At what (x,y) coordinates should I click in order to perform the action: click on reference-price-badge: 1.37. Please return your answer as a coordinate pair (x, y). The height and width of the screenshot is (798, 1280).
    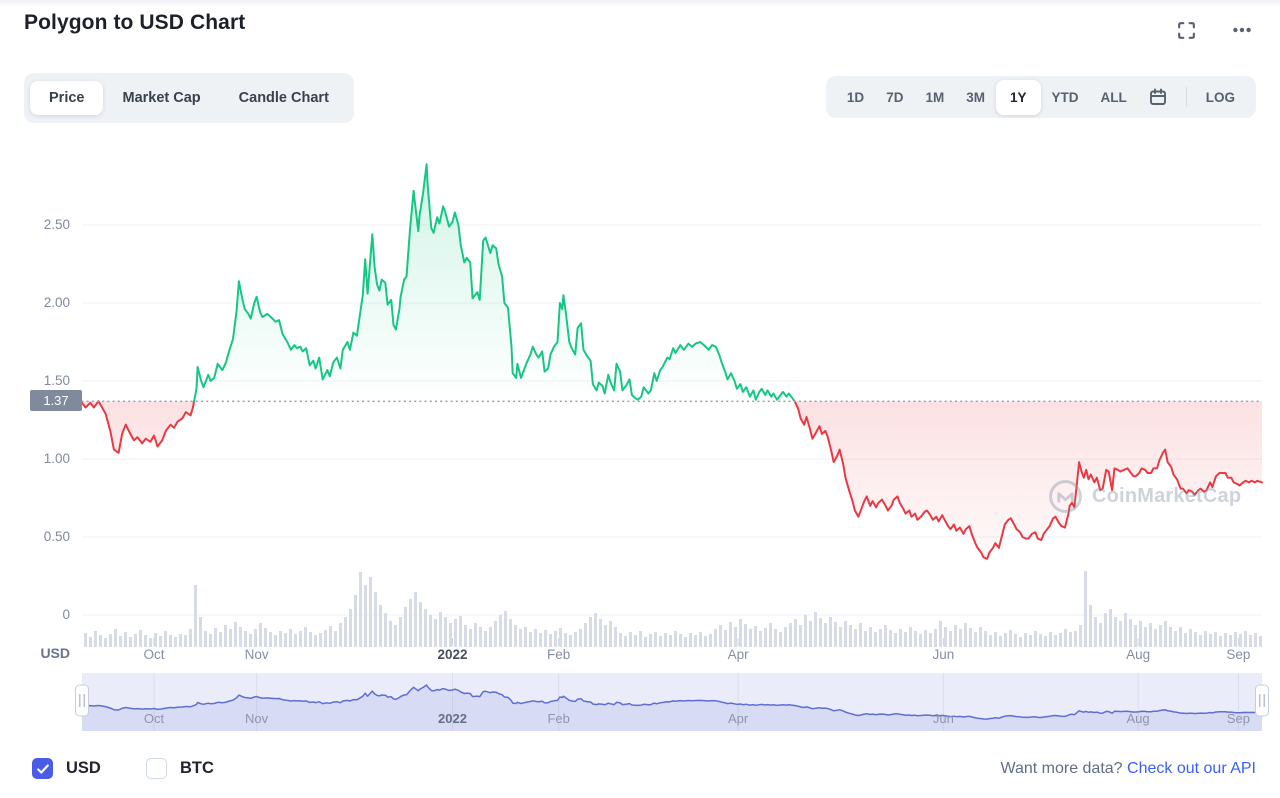
    Looking at the image, I should click on (56, 400).